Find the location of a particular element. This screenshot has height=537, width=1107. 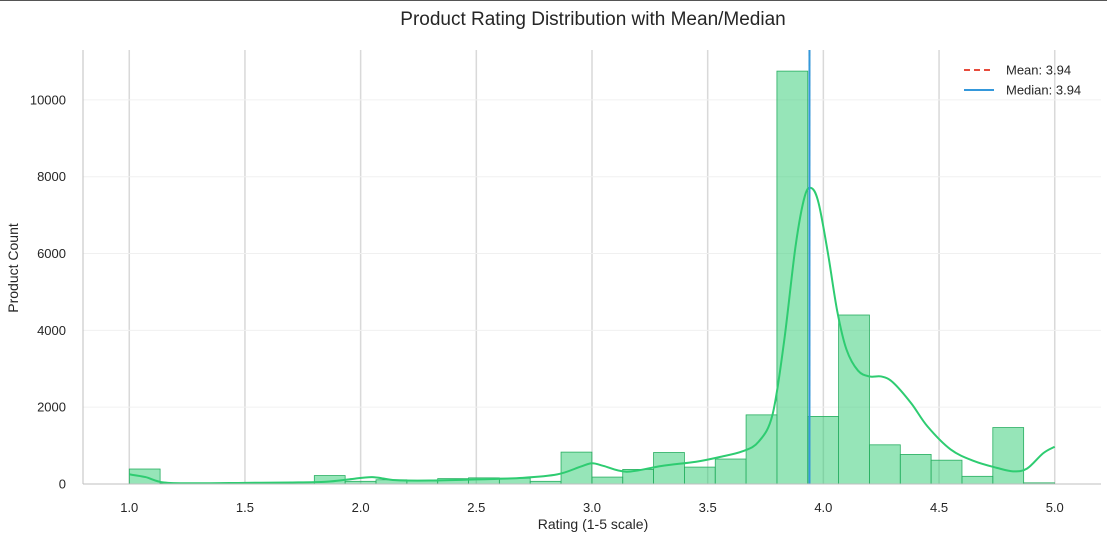

y-tick-label: 4000 is located at coordinates (51, 330).